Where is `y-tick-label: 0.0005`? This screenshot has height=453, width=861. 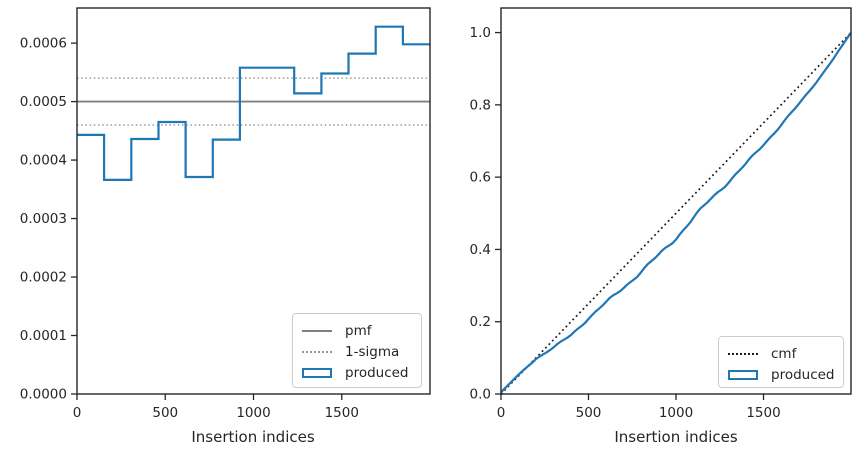
y-tick-label: 0.0005 is located at coordinates (43, 102).